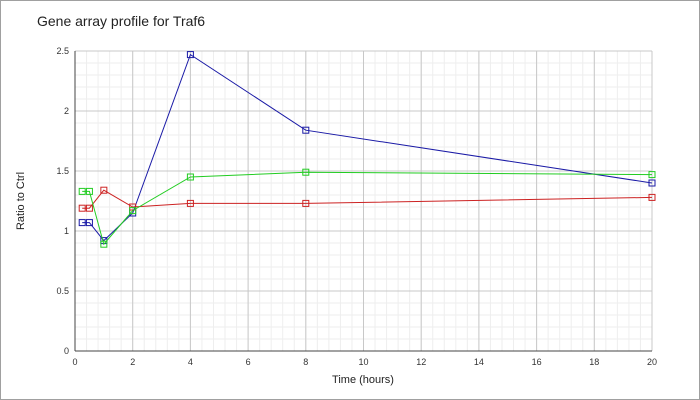 The image size is (700, 400). What do you see at coordinates (652, 362) in the screenshot?
I see `x-tick-label: 20` at bounding box center [652, 362].